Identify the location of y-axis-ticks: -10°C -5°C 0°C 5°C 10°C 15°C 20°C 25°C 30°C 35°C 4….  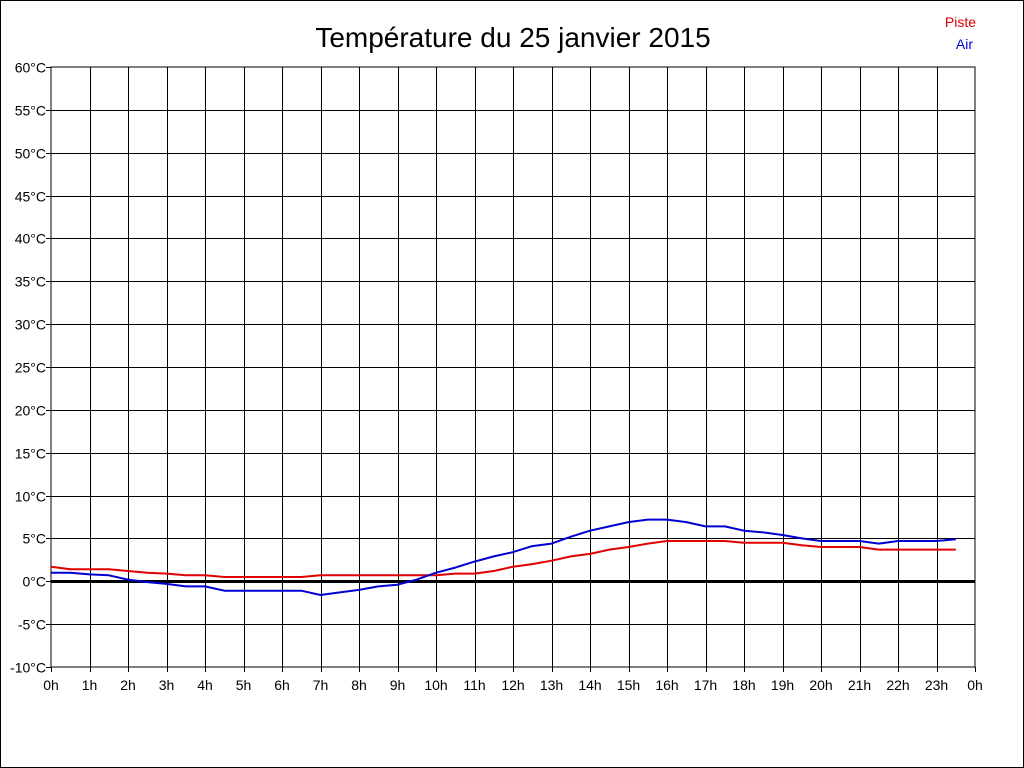
(30, 368).